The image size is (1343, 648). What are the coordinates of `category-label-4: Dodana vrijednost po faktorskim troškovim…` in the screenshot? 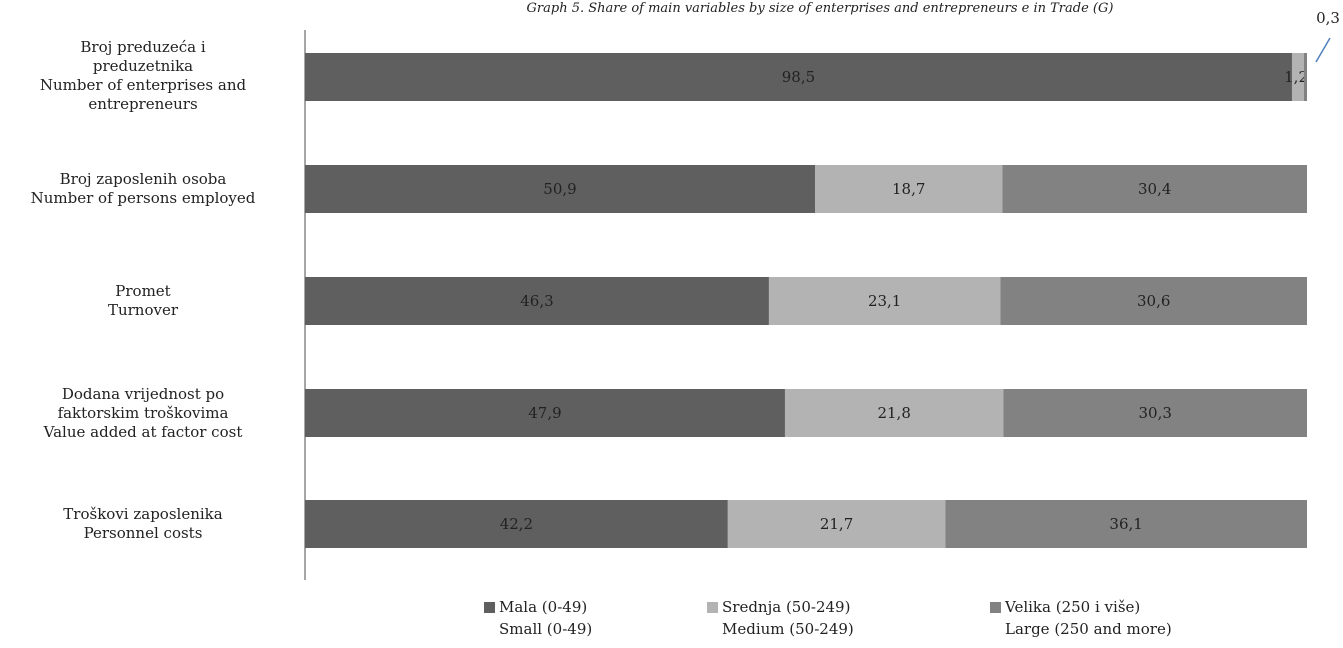 It's located at (144, 413).